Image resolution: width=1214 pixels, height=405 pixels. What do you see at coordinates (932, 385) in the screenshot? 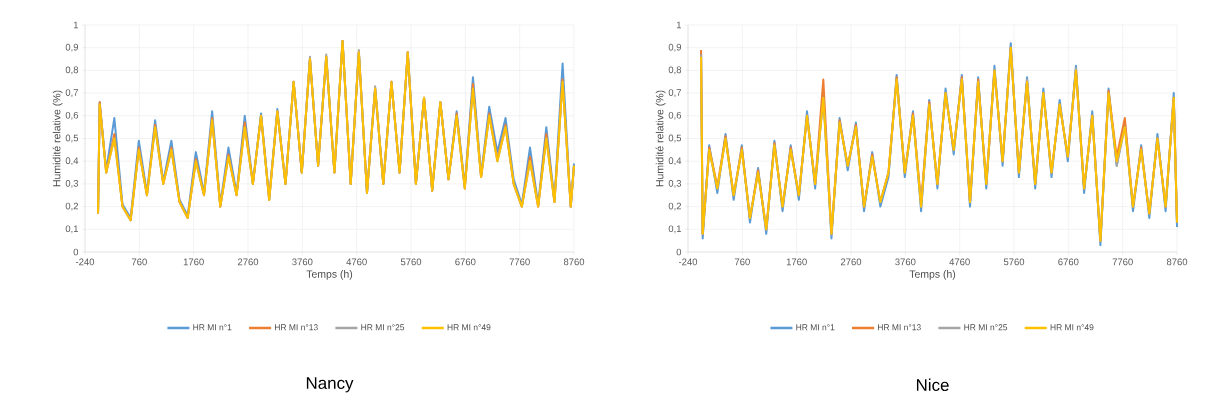
I see `text: Nice` at bounding box center [932, 385].